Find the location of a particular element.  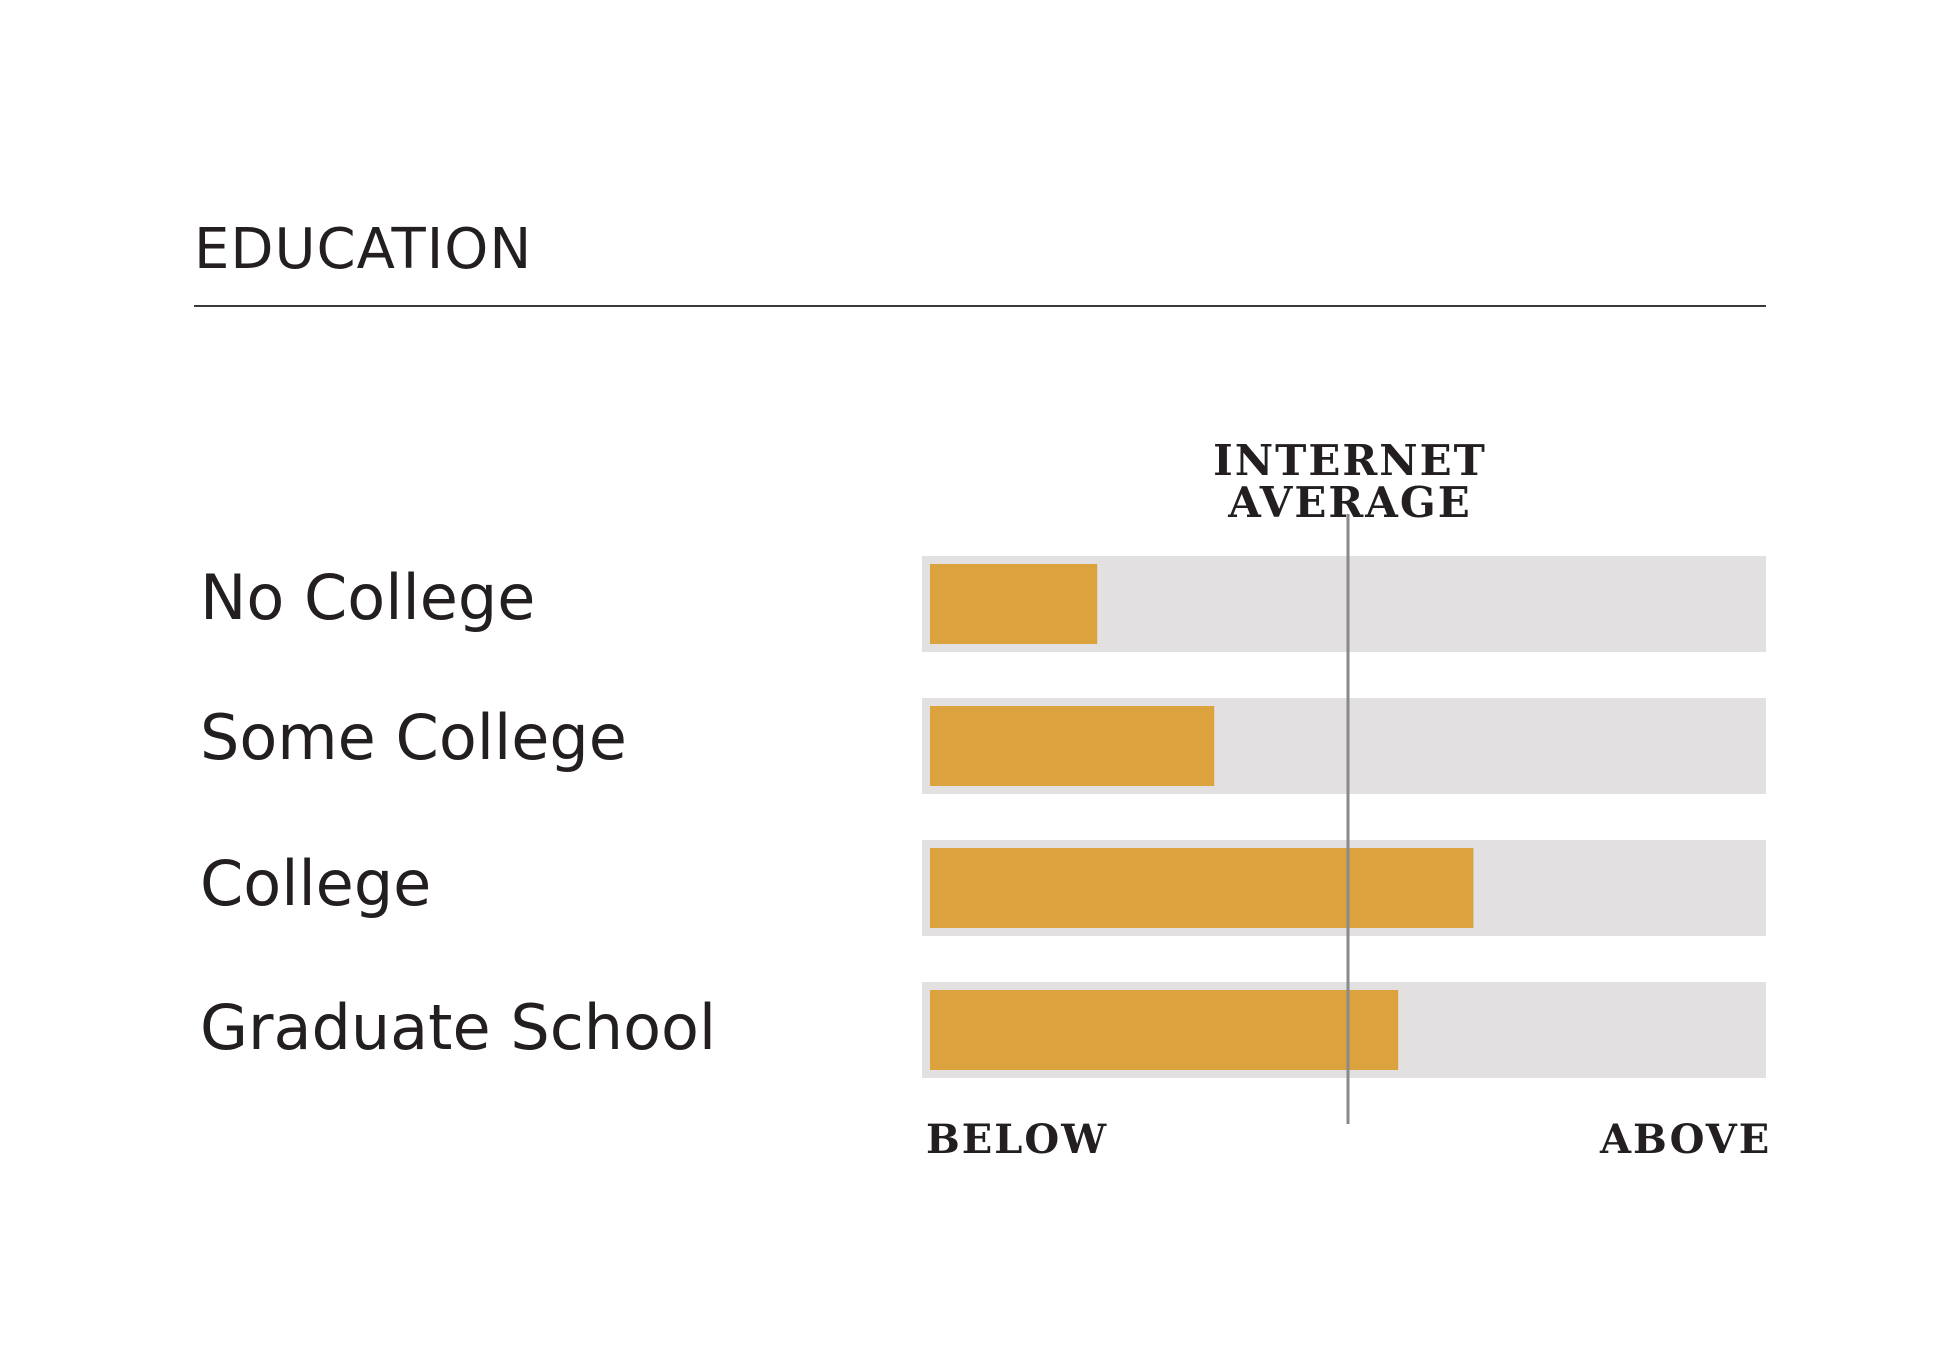

category-label: Graduate School is located at coordinates (458, 1027).